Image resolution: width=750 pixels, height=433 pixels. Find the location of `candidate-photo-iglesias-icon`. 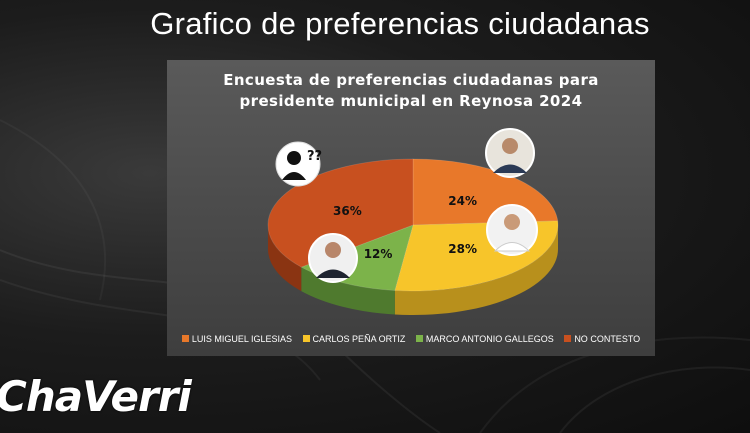

candidate-photo-iglesias-icon is located at coordinates (510, 153).